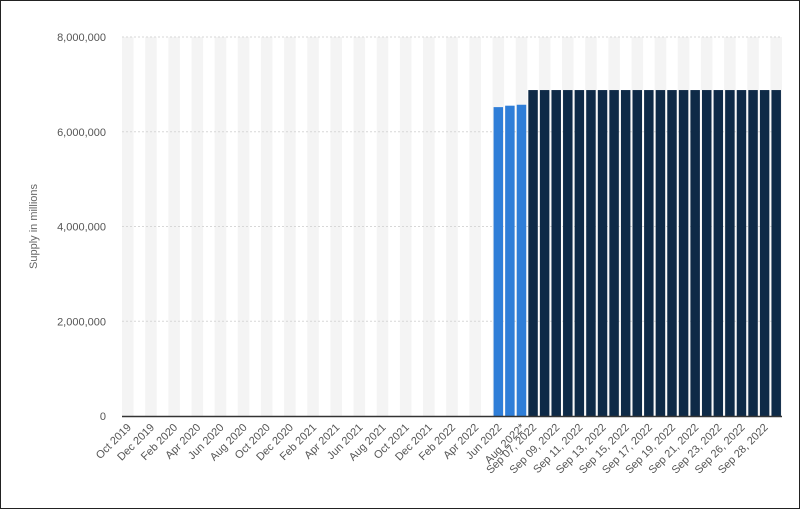 The width and height of the screenshot is (800, 513). I want to click on y-tick-label: 4,000,000, so click(81, 228).